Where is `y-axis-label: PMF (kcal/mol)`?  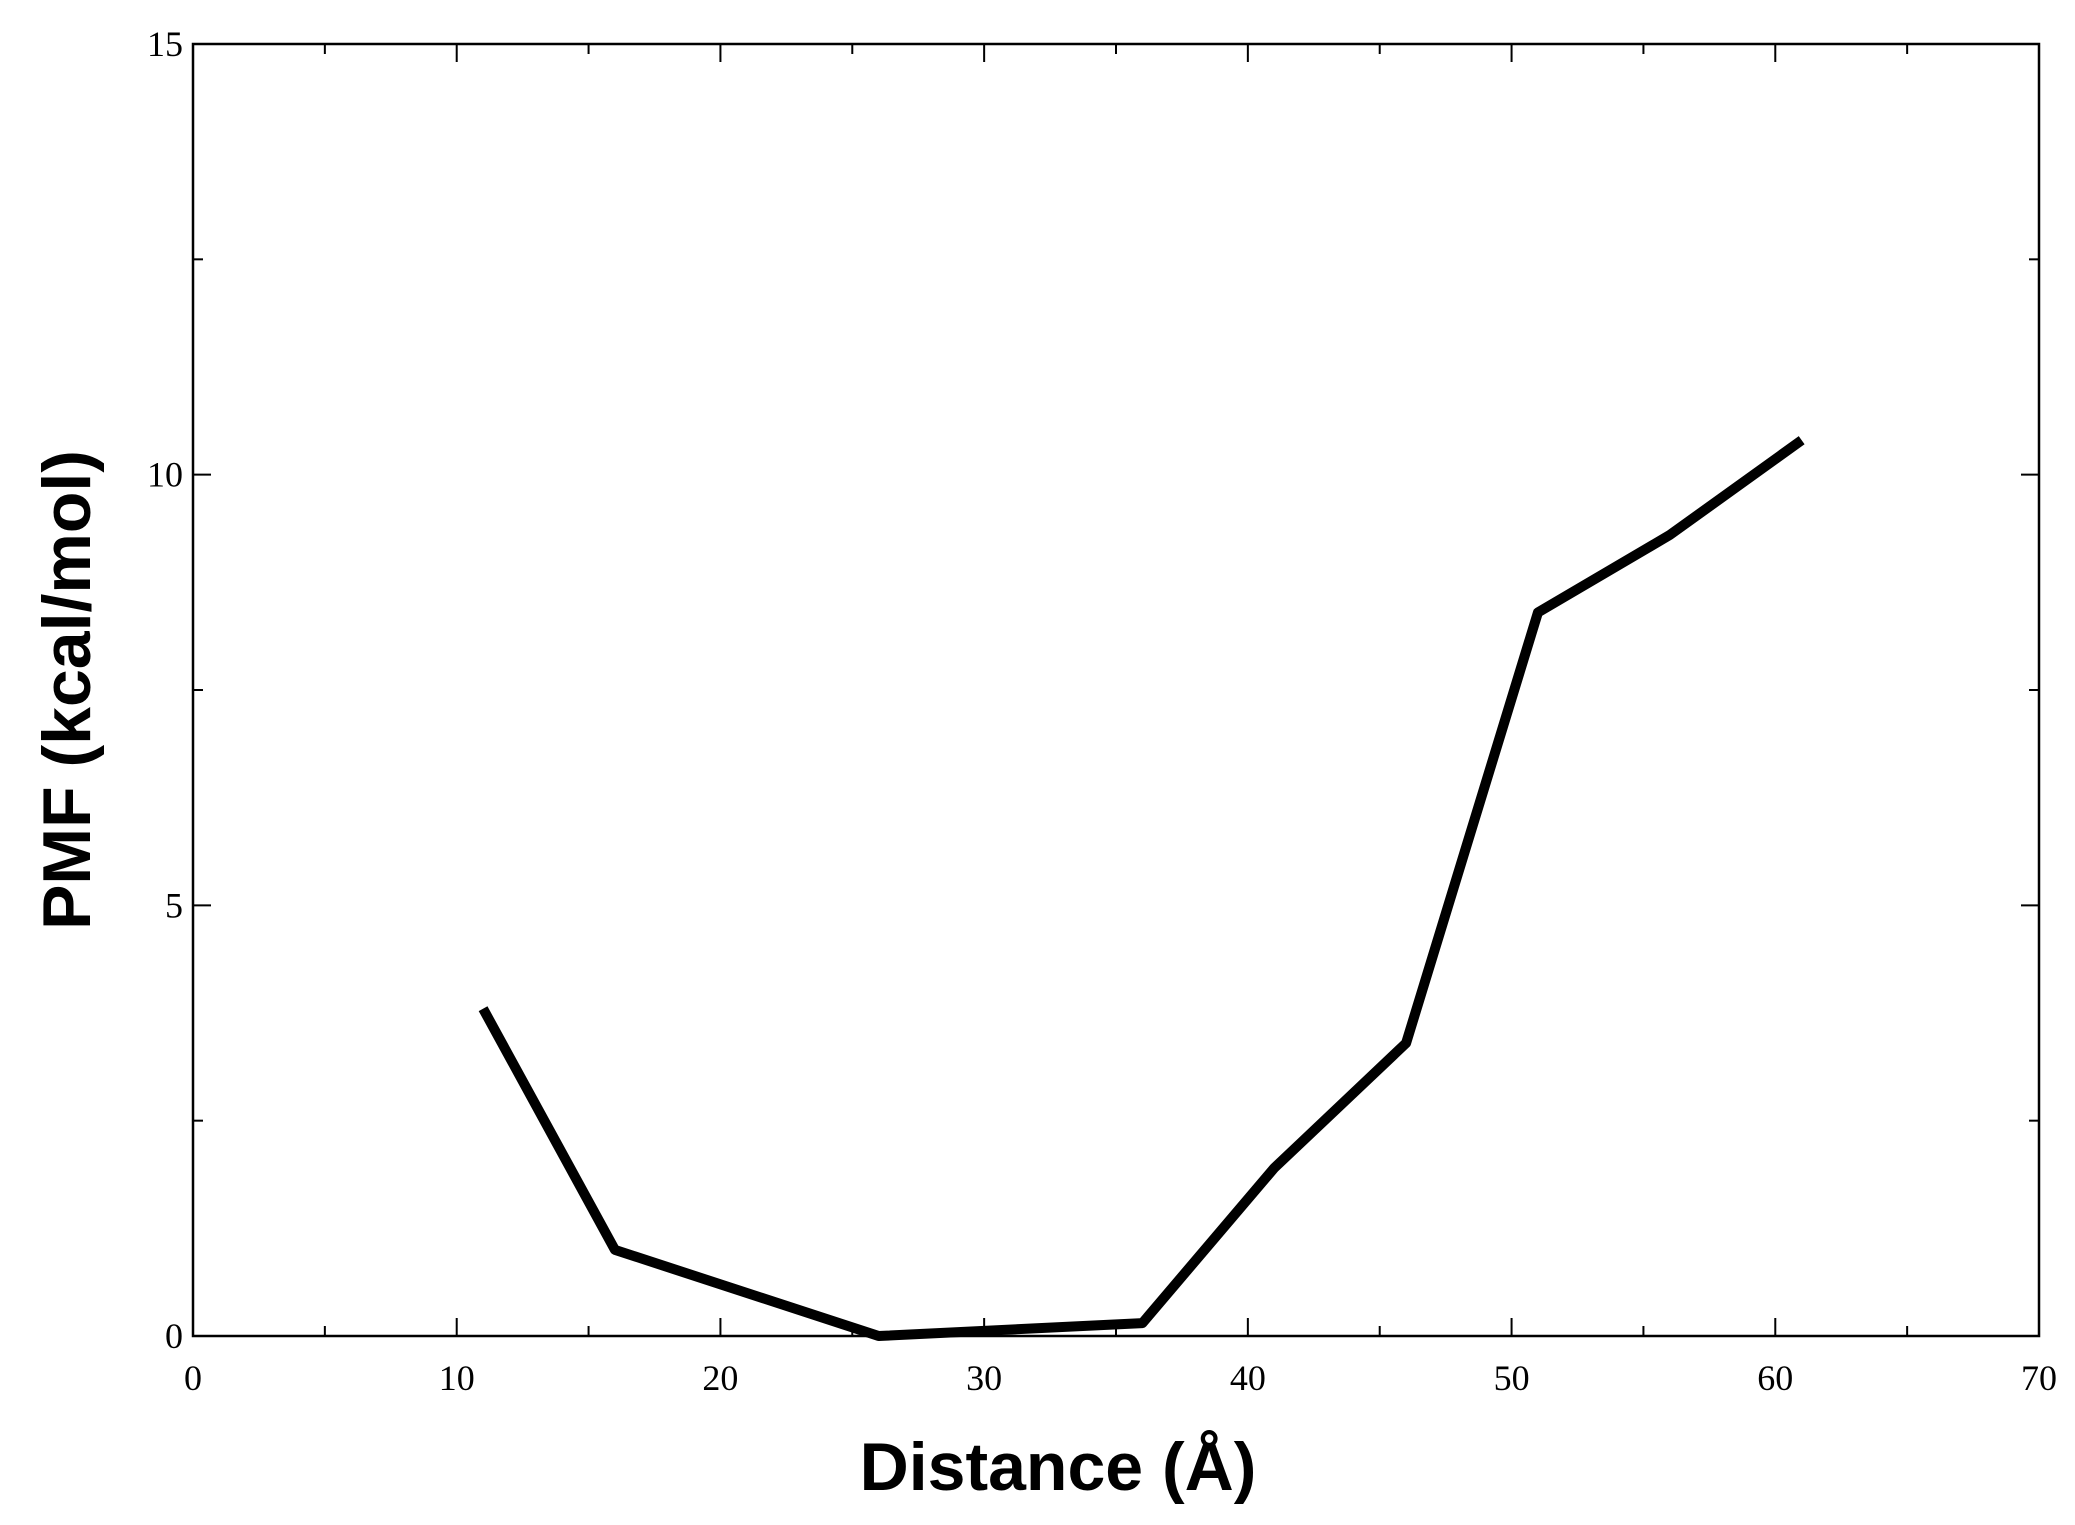
y-axis-label: PMF (kcal/mol) is located at coordinates (67, 690).